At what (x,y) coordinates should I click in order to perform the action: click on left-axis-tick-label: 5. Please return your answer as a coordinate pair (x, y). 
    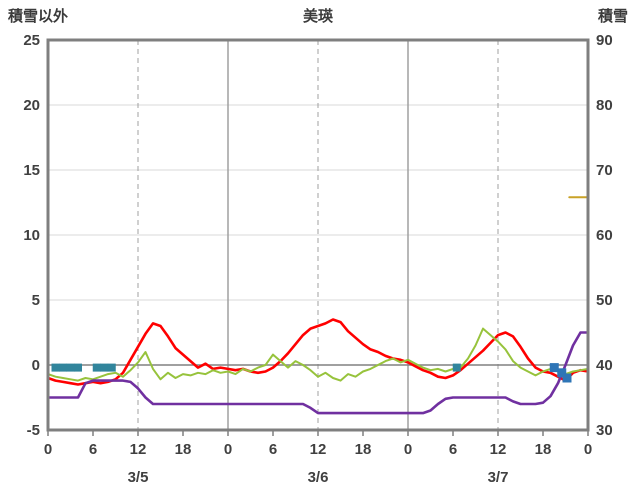
    Looking at the image, I should click on (36, 300).